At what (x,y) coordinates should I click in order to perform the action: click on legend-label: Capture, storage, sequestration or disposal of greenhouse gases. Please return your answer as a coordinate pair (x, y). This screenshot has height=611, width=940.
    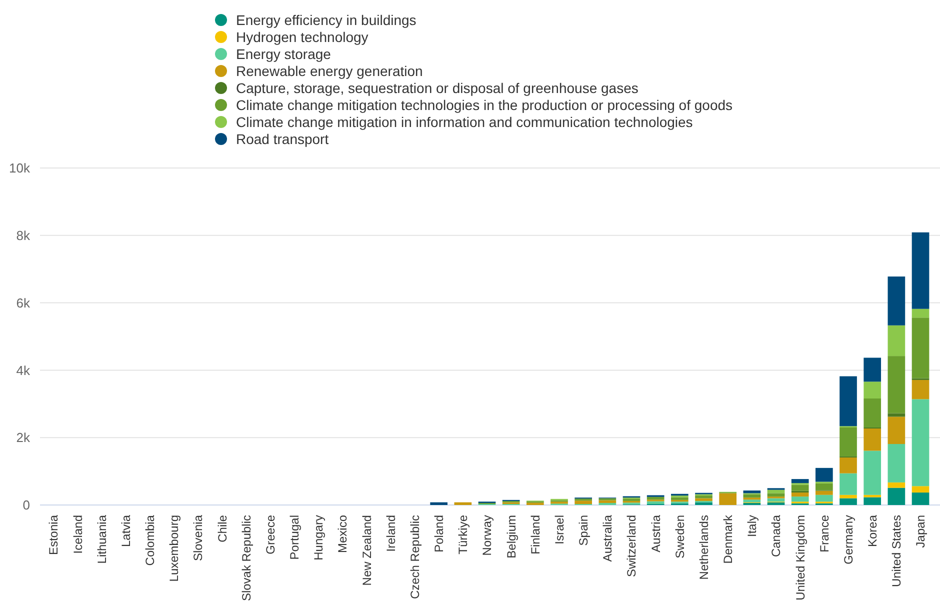
    Looking at the image, I should click on (437, 88).